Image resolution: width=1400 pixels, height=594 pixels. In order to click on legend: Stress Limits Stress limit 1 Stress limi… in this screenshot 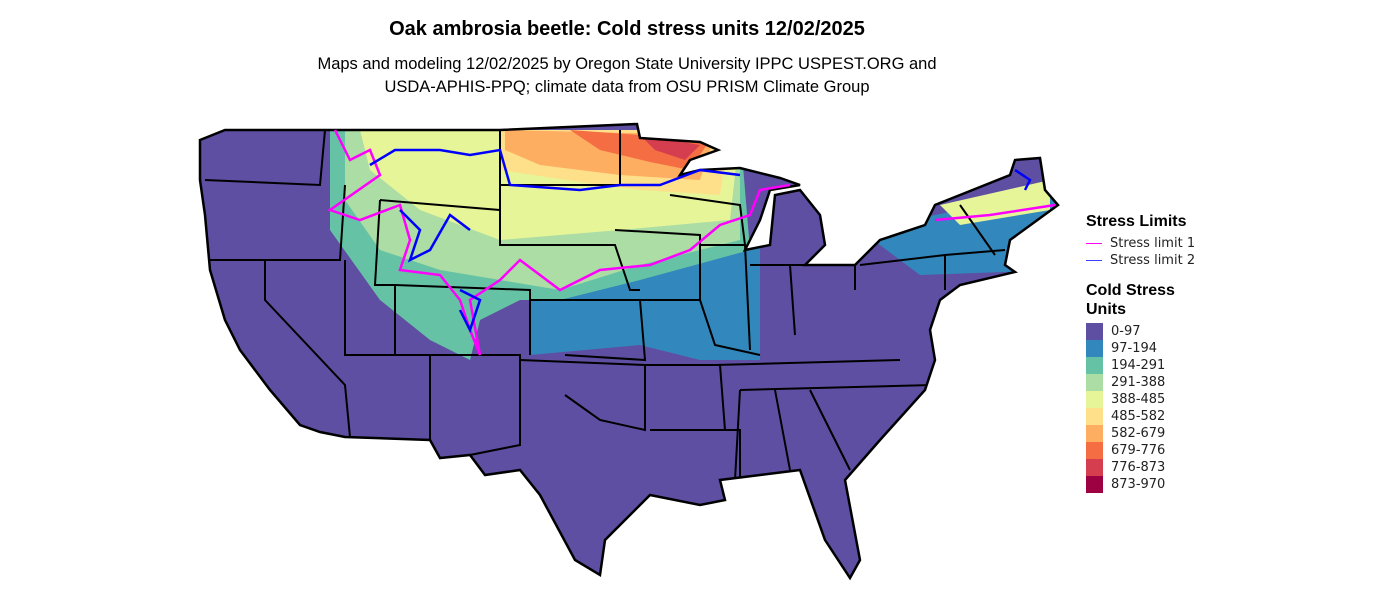, I will do `click(1146, 352)`.